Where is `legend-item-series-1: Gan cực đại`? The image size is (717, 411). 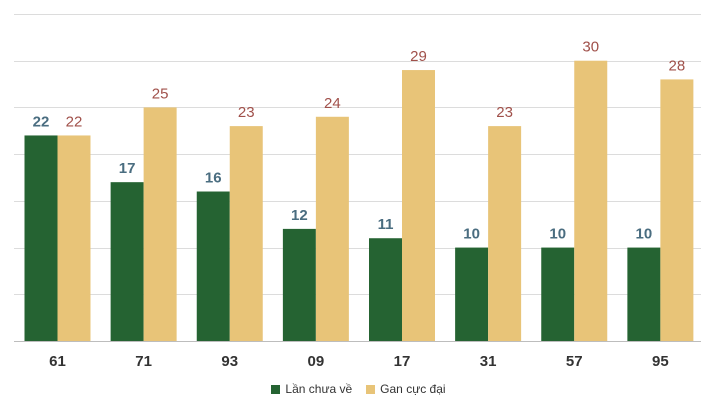 legend-item-series-1: Gan cực đại is located at coordinates (406, 389).